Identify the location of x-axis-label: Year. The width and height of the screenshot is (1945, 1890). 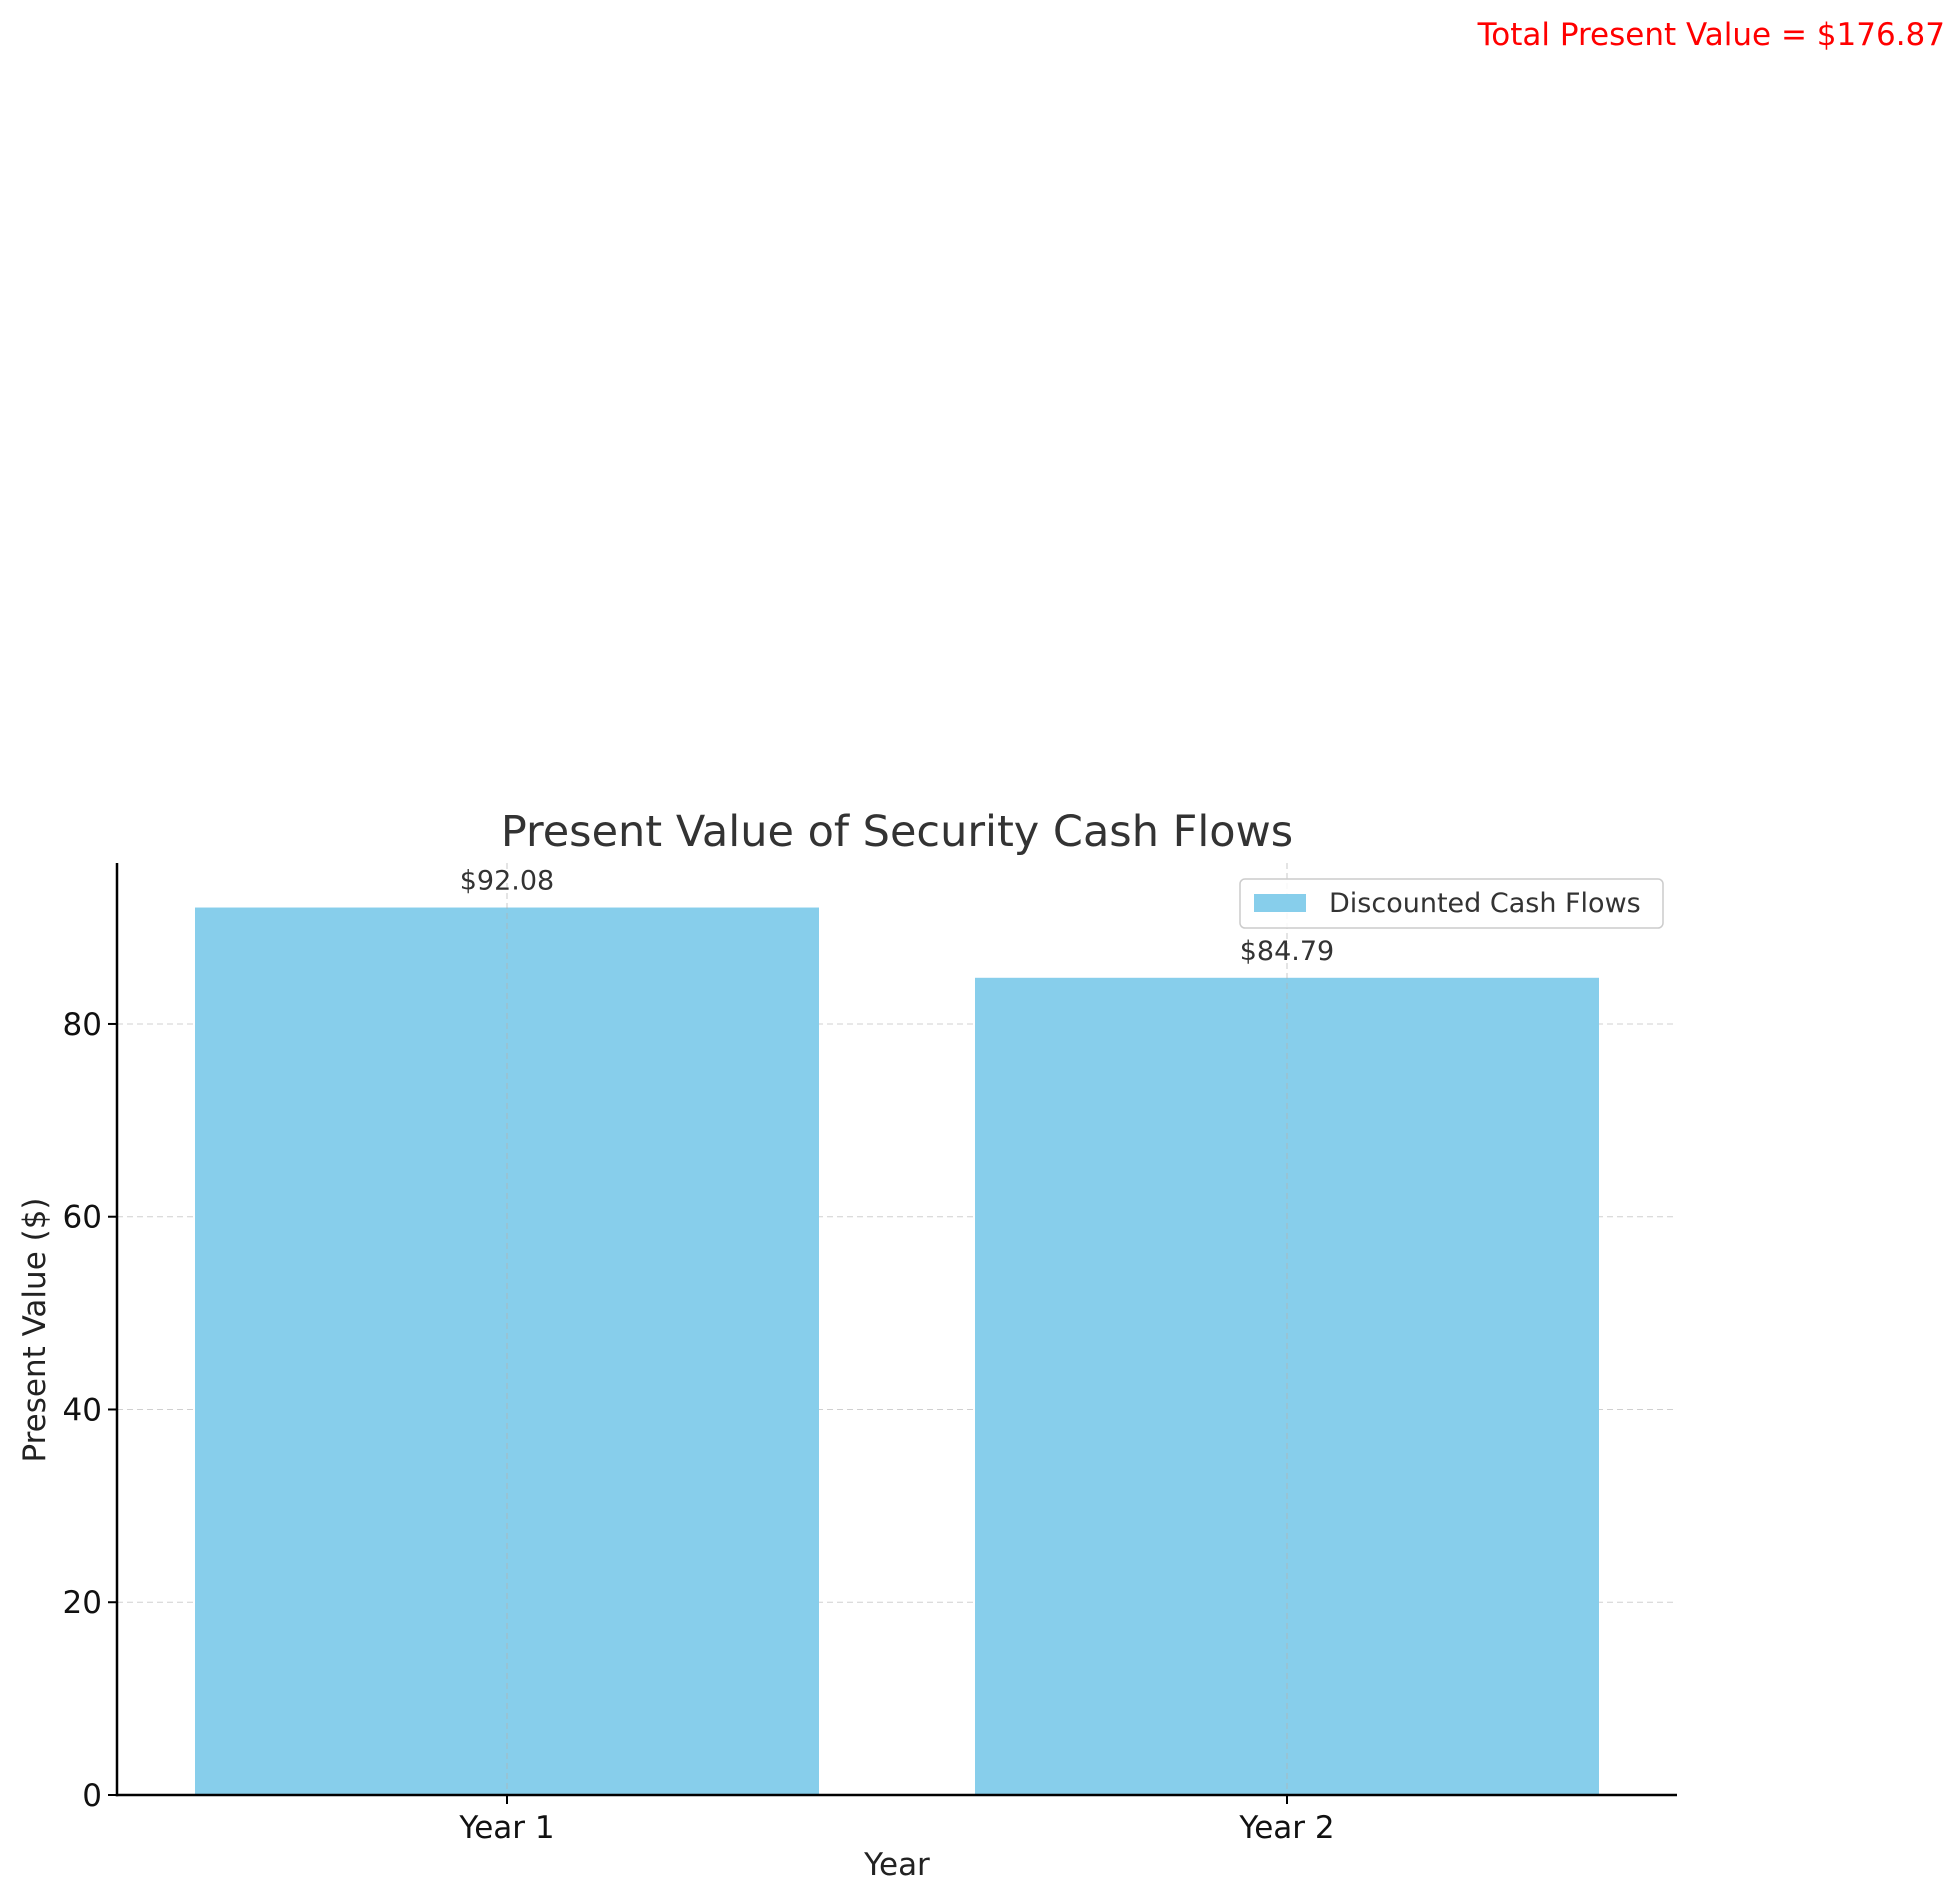
(896, 1865).